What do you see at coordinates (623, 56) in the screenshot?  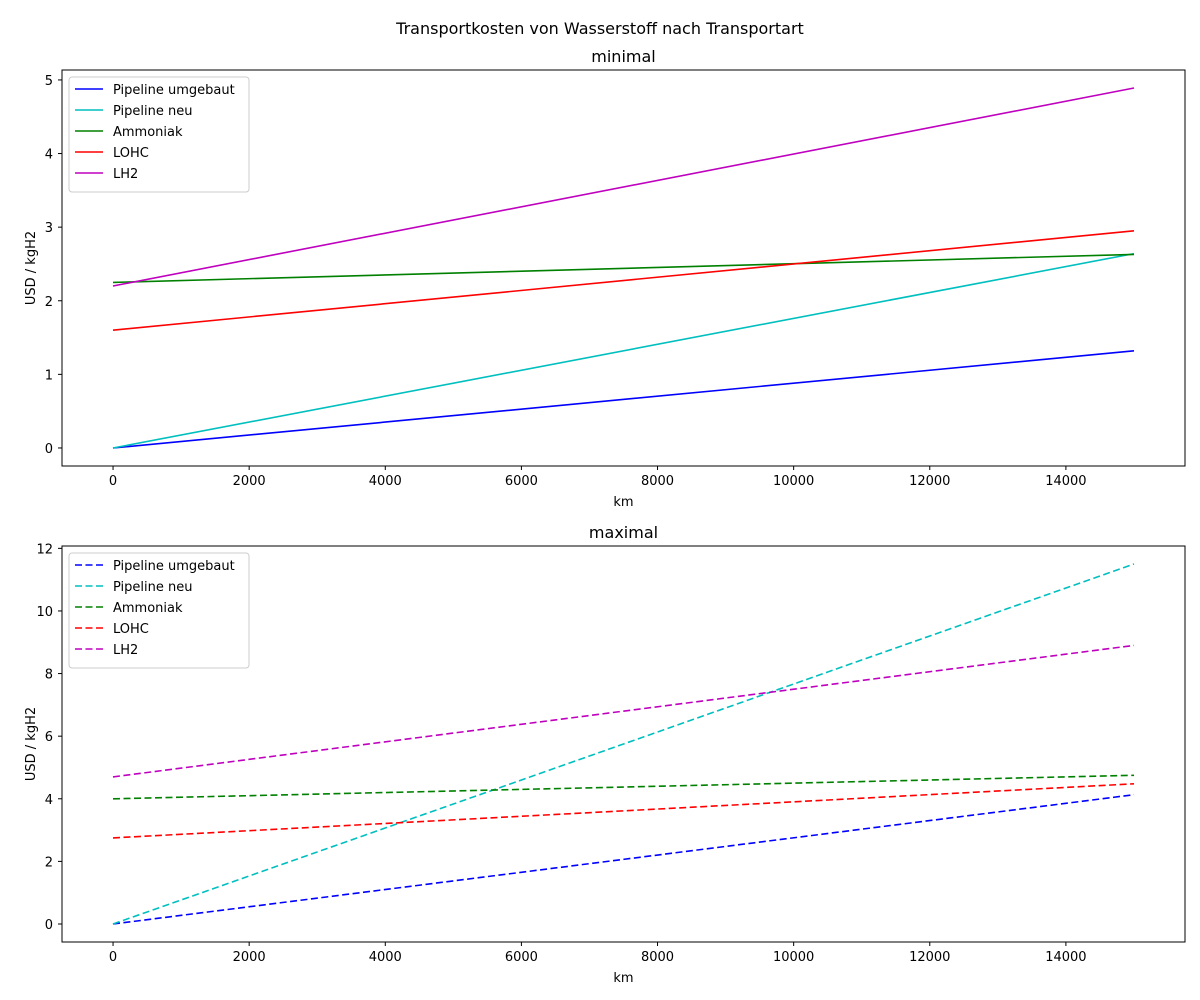 I see `chart-title: minimal` at bounding box center [623, 56].